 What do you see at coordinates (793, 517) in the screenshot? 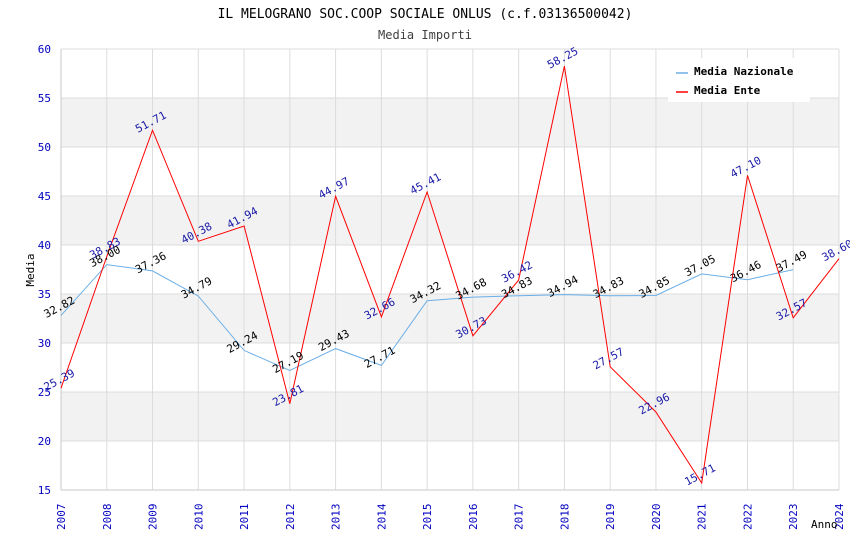
I see `x-tick-label: 2023` at bounding box center [793, 517].